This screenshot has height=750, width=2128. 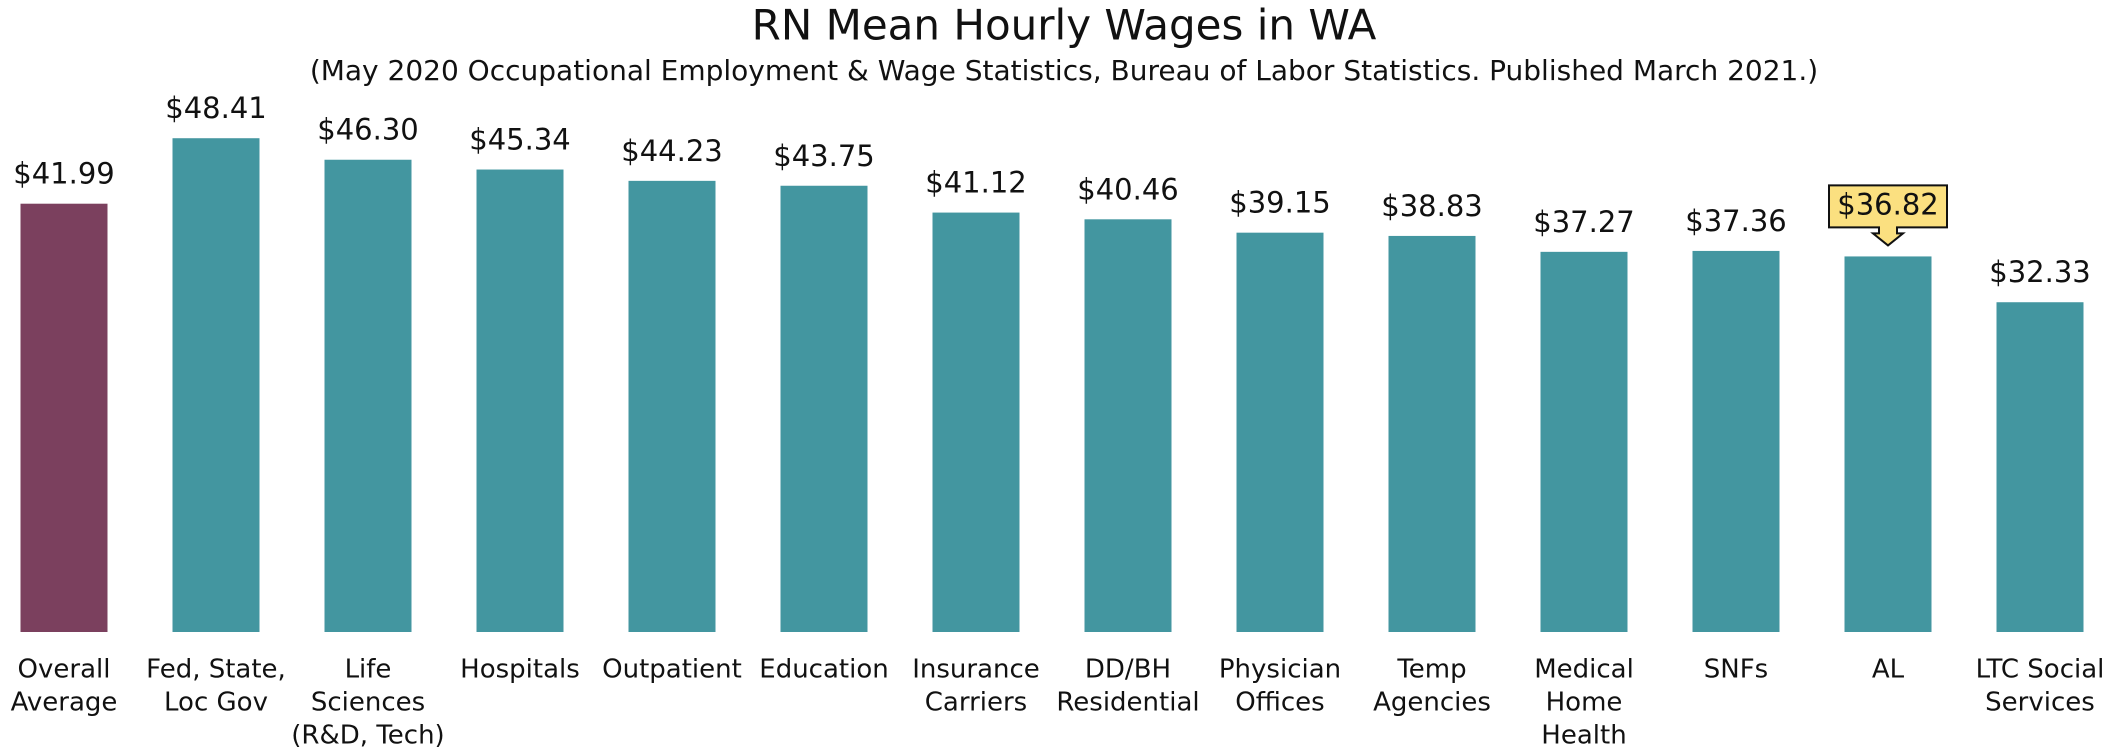 What do you see at coordinates (63, 174) in the screenshot?
I see `value-label: $41.99` at bounding box center [63, 174].